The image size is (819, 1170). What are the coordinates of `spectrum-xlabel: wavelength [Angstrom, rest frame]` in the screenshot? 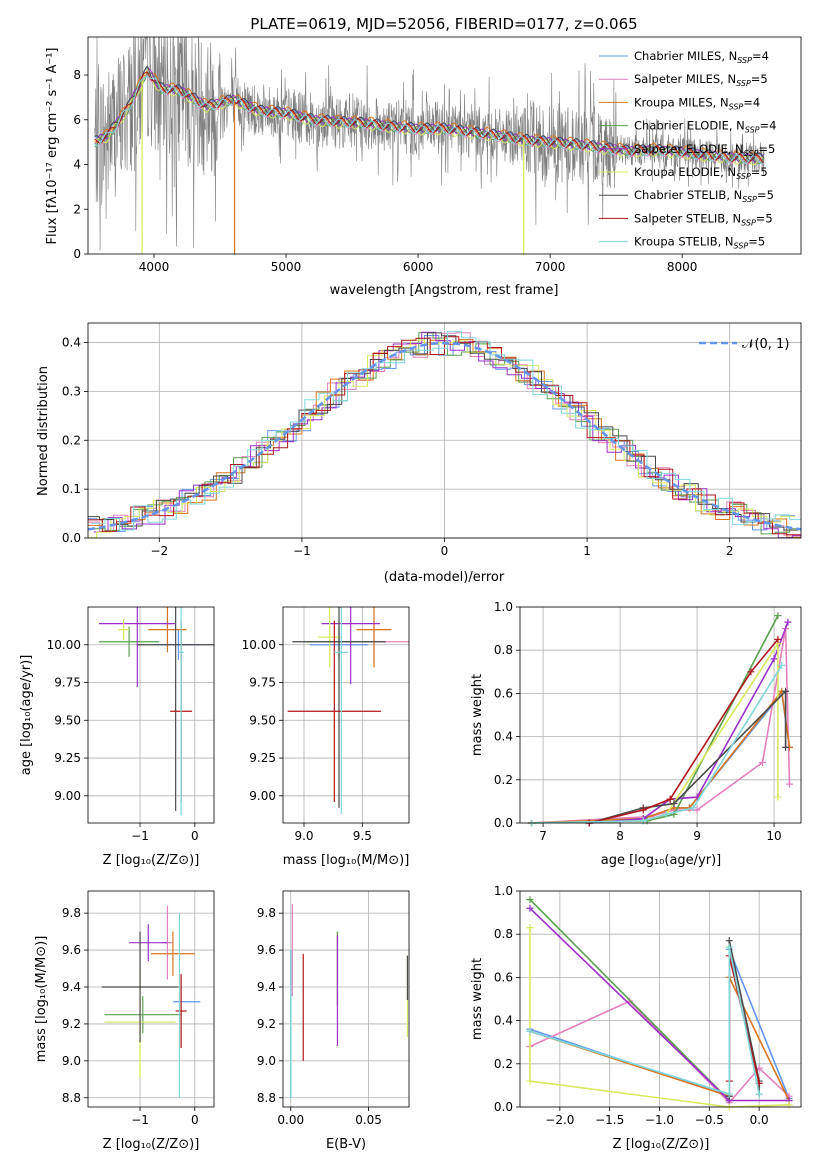 It's located at (444, 290).